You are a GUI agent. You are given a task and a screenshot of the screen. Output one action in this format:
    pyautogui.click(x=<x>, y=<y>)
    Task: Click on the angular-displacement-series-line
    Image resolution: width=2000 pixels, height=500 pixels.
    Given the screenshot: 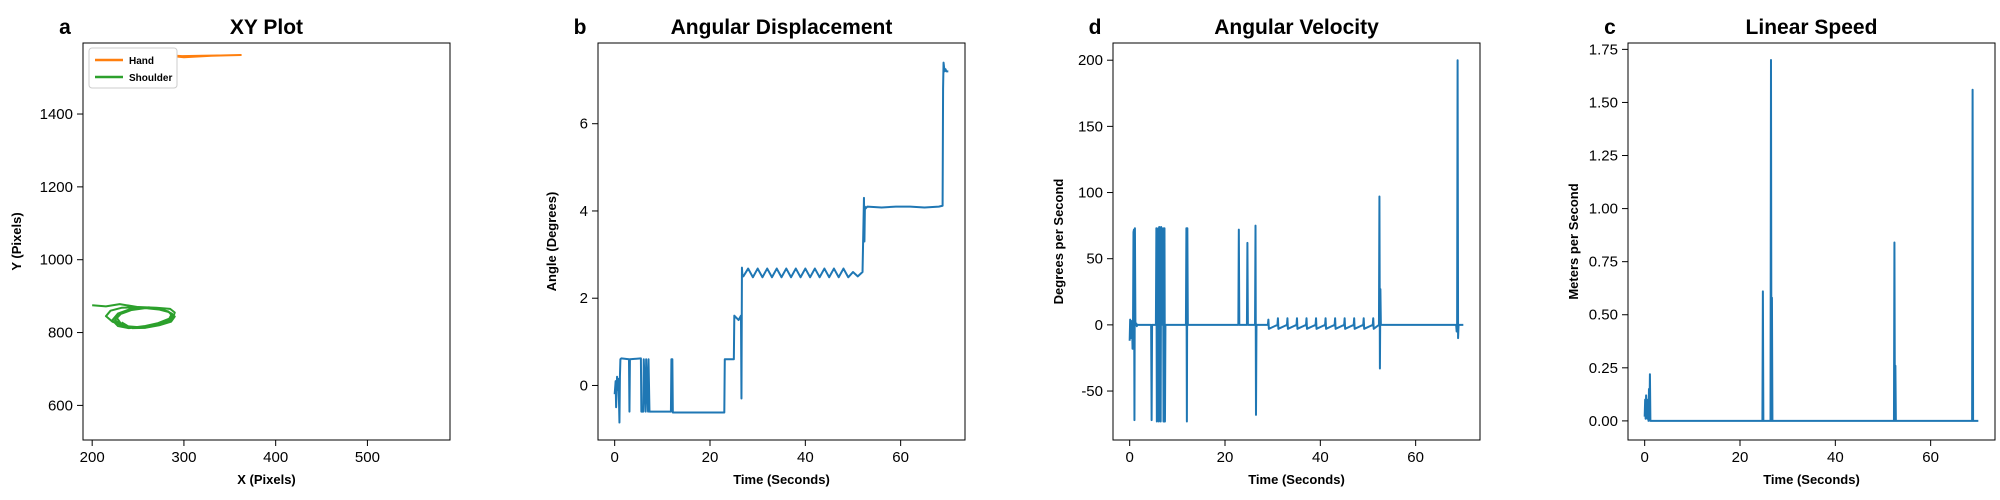 What is the action you would take?
    pyautogui.click(x=781, y=242)
    